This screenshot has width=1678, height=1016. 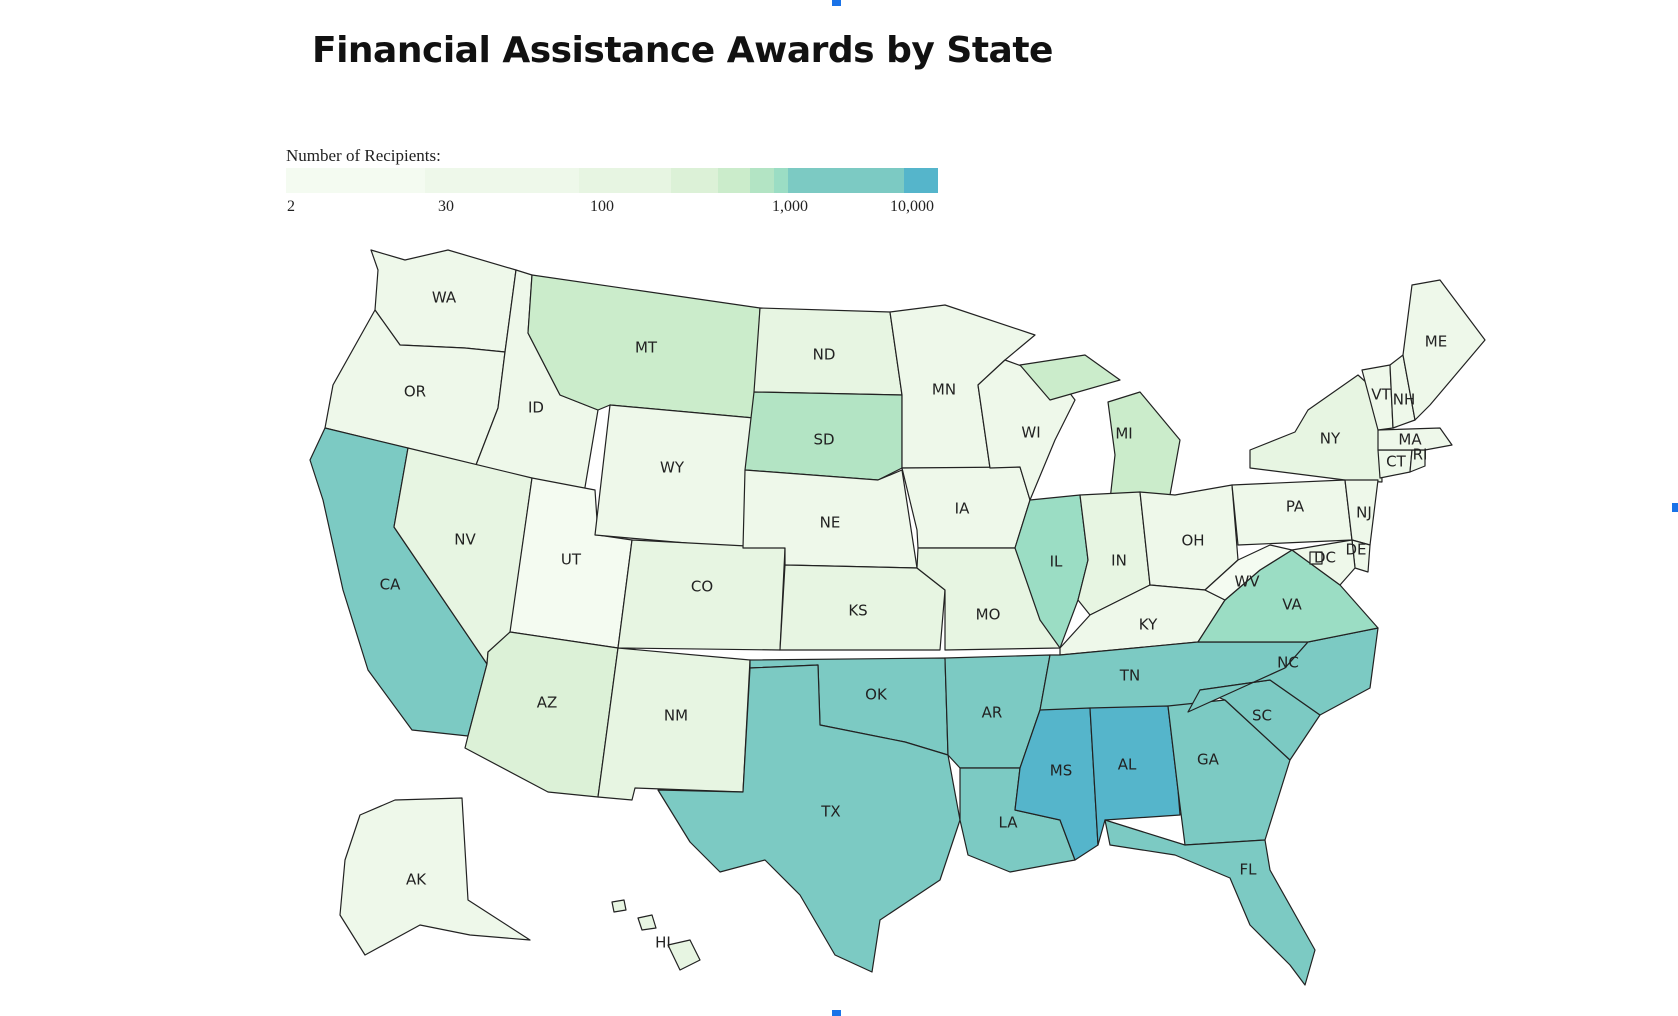 I want to click on legend-color-bar, so click(x=612, y=180).